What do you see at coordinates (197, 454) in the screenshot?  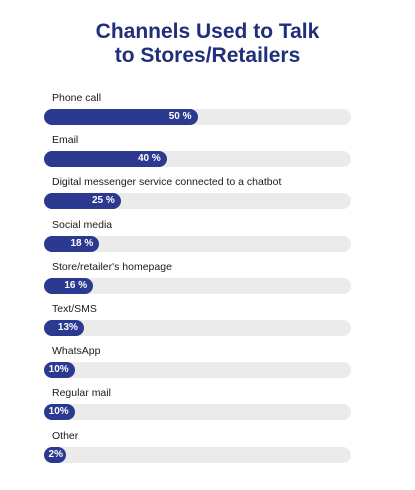 I see `bar-track: 2%` at bounding box center [197, 454].